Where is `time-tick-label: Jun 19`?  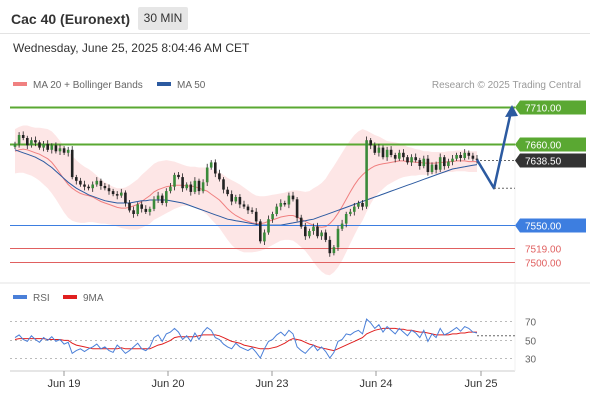
time-tick-label: Jun 19 is located at coordinates (63, 384).